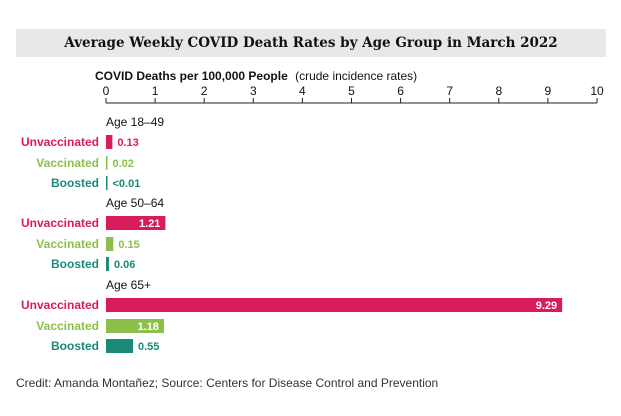 This screenshot has width=621, height=416. What do you see at coordinates (400, 91) in the screenshot?
I see `x-tick-label: 6` at bounding box center [400, 91].